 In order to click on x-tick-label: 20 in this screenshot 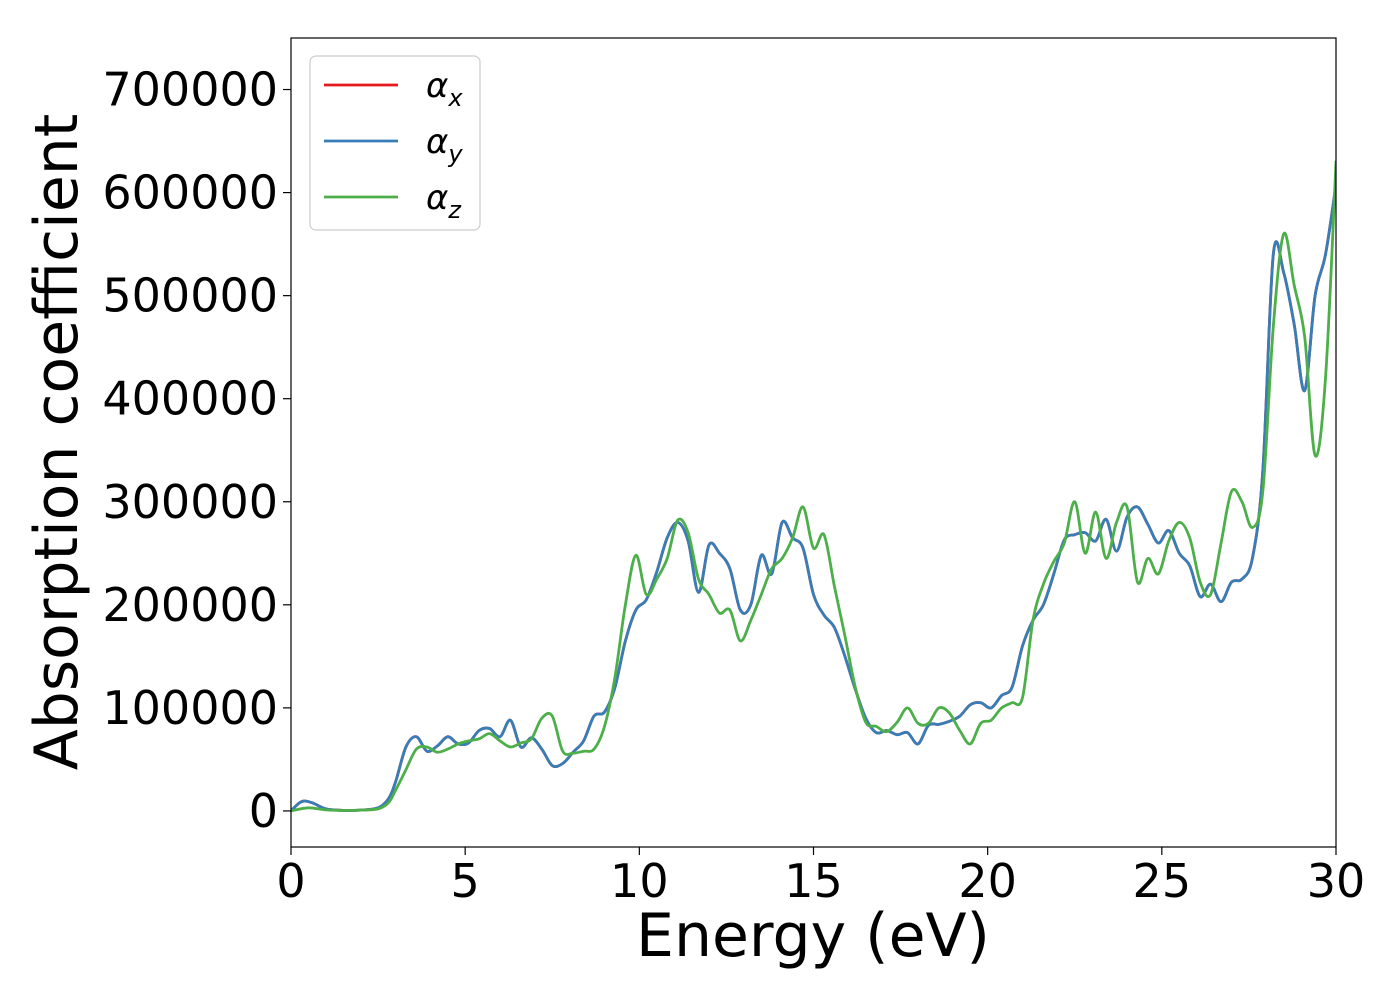, I will do `click(987, 881)`.